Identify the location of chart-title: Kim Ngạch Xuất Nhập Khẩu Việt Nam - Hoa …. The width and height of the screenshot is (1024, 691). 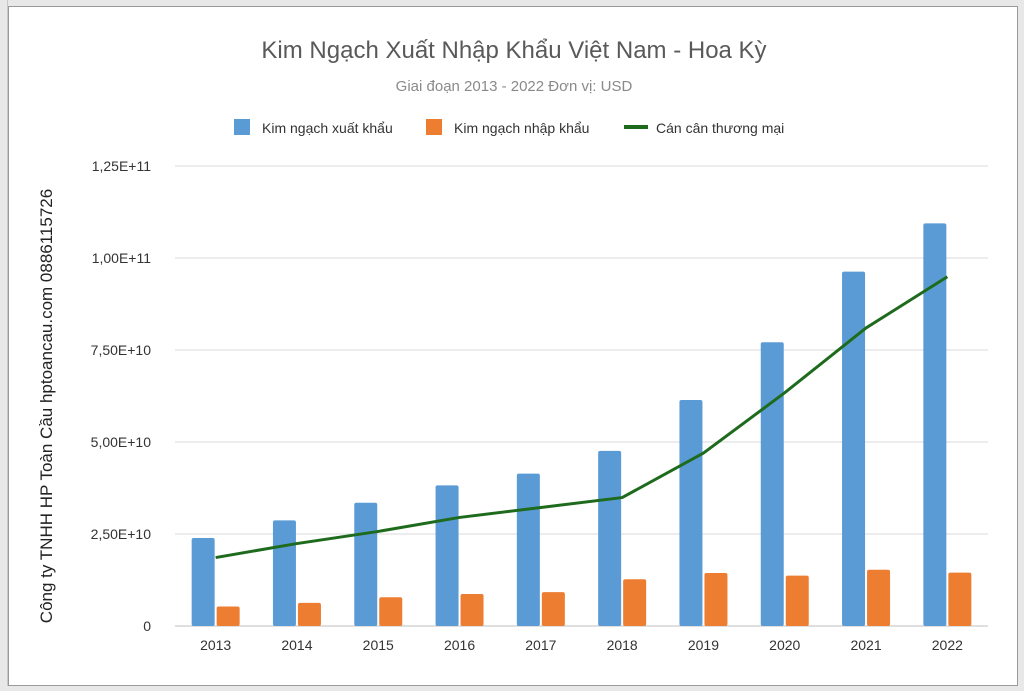
(513, 50).